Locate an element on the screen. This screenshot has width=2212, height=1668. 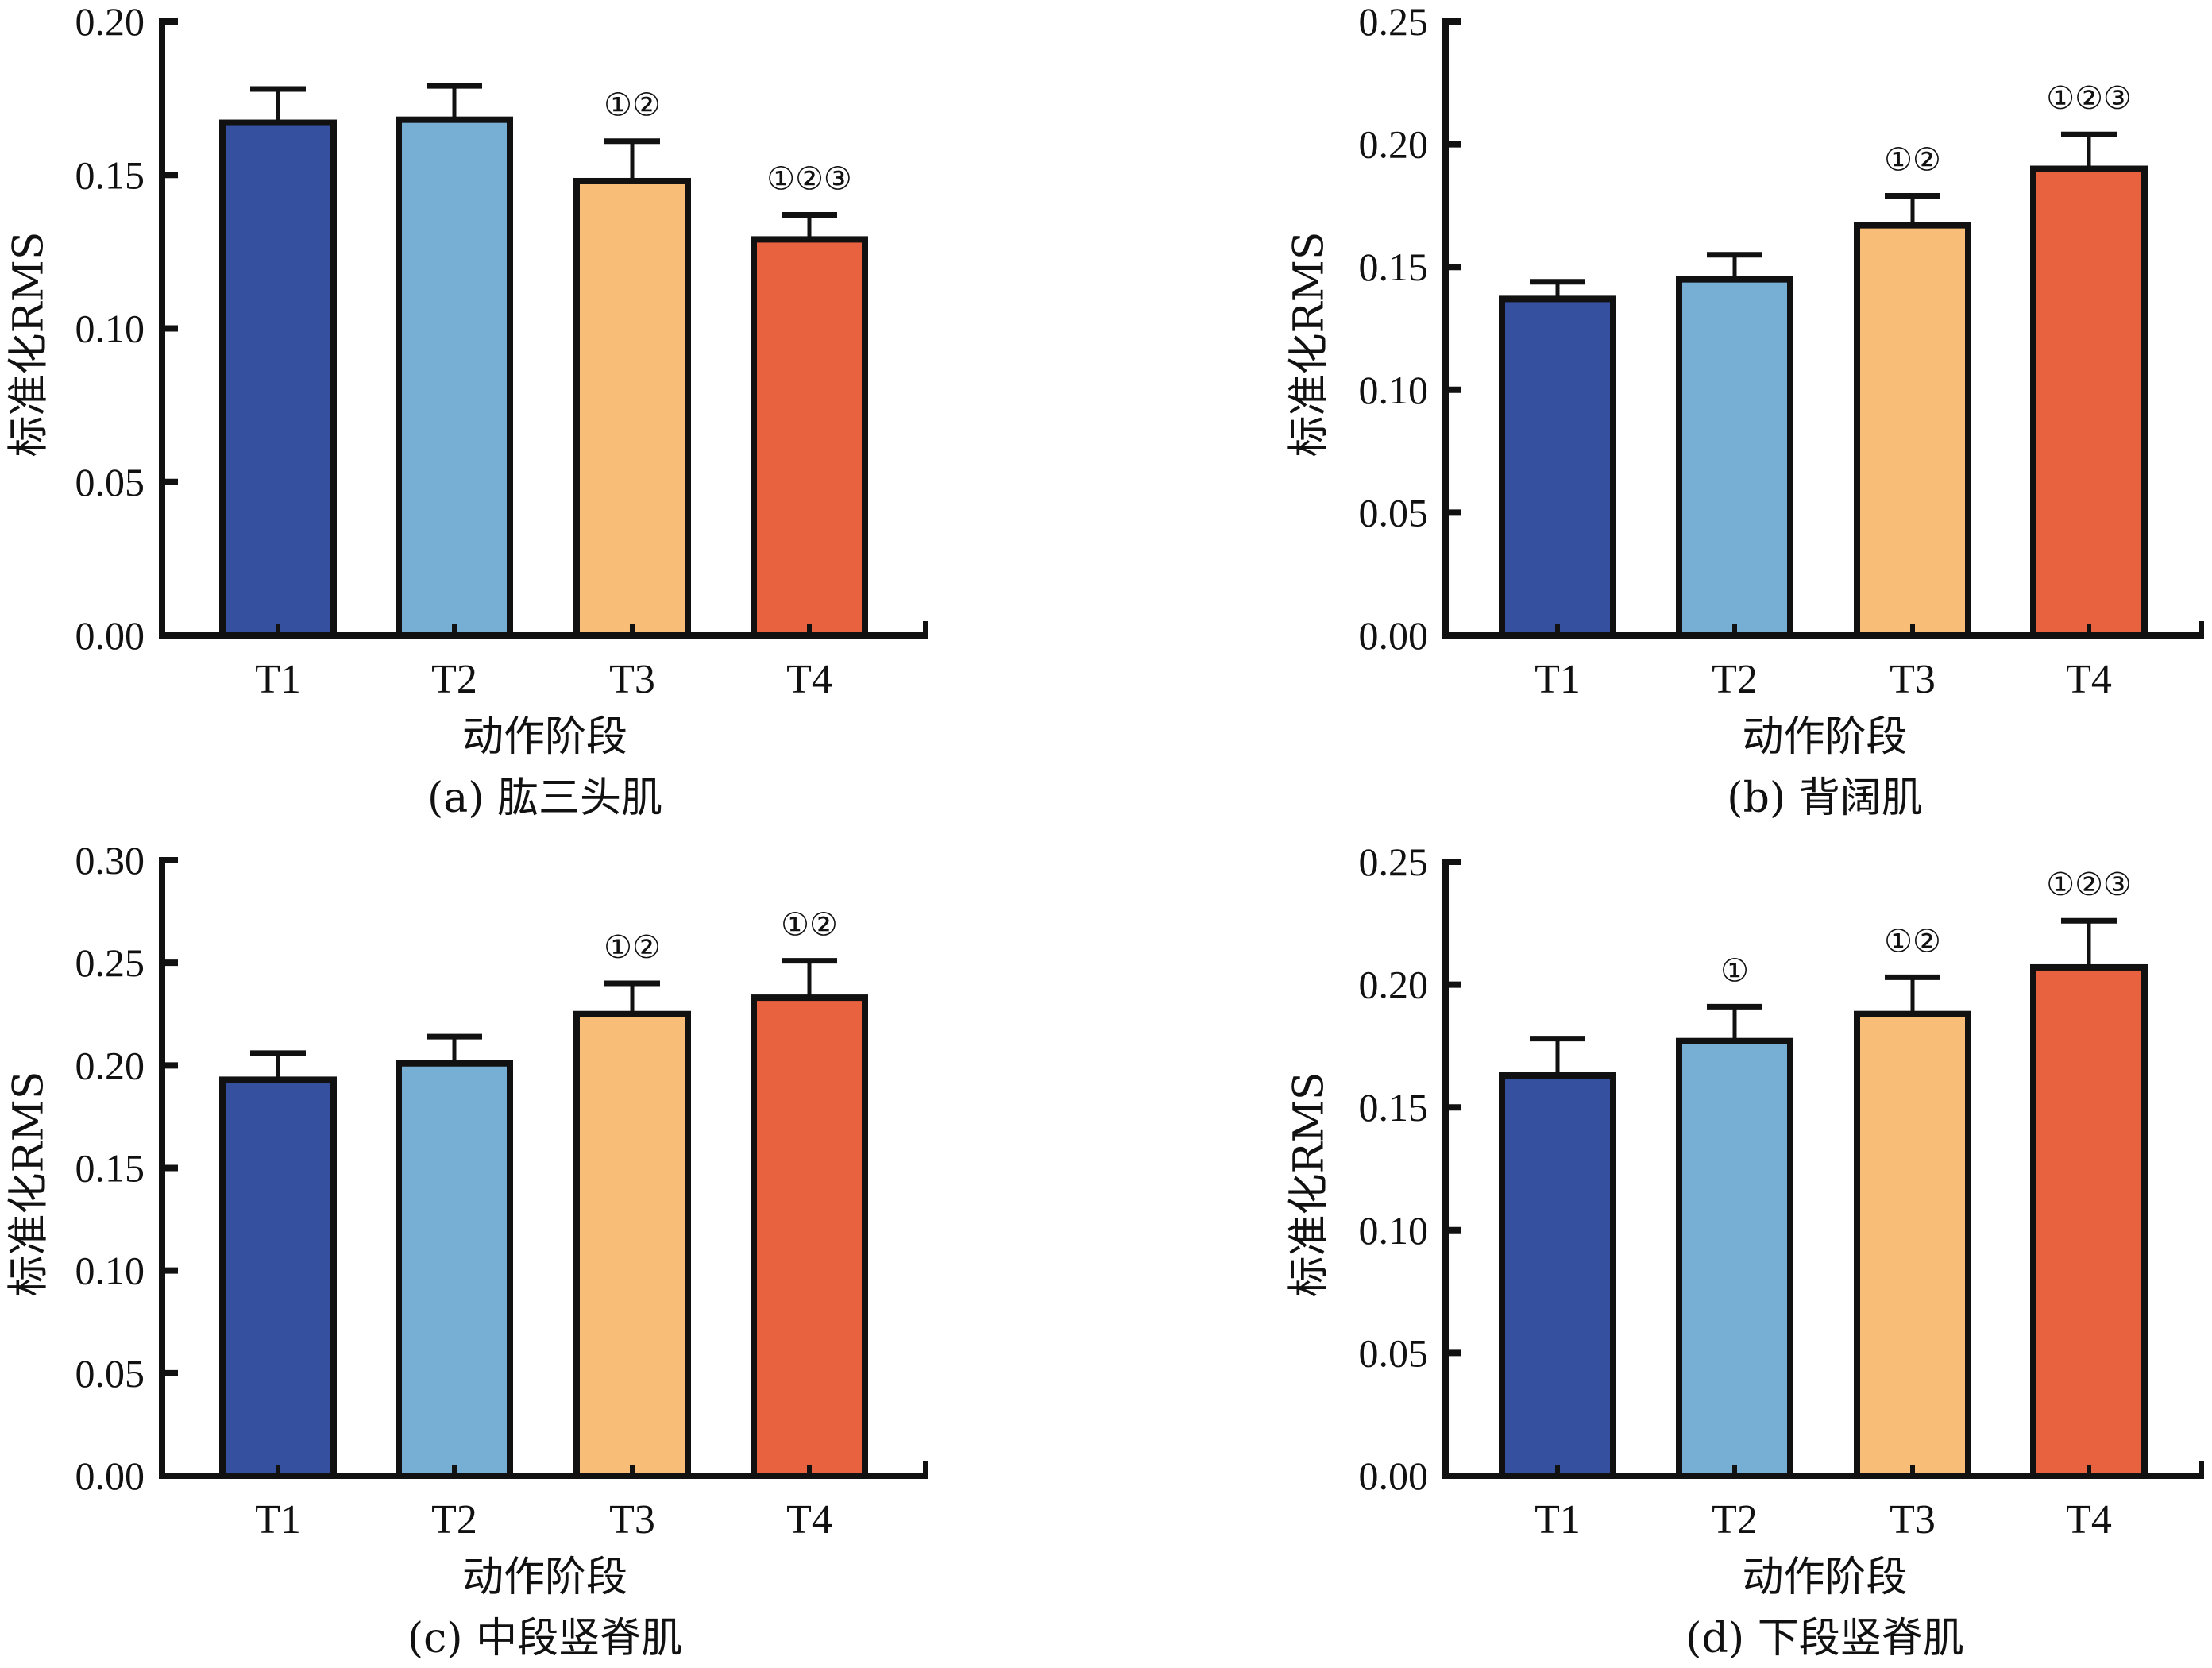
panel-caption: (b) 背阔肌 is located at coordinates (1824, 798).